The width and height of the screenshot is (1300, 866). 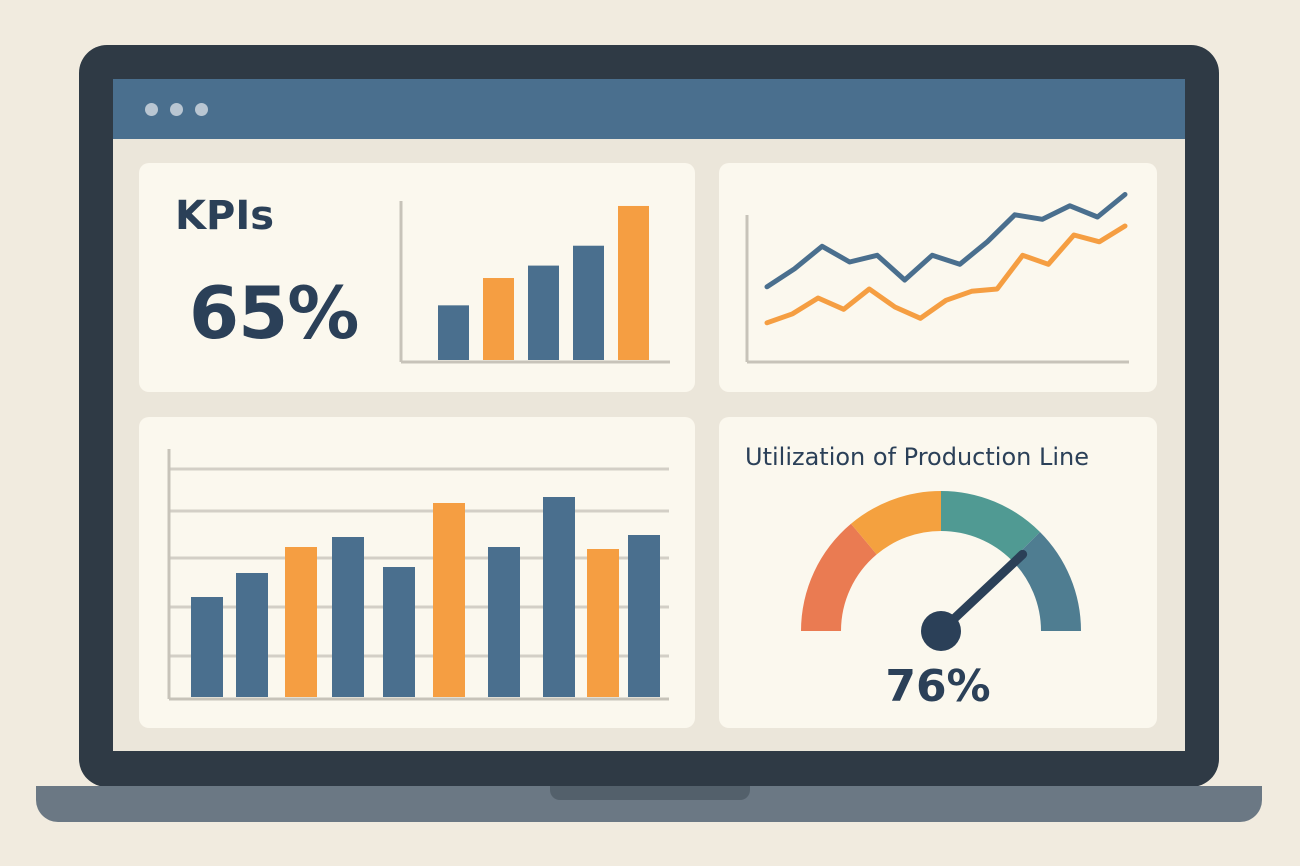 I want to click on kpi-panel: KPIs 65%, so click(x=417, y=277).